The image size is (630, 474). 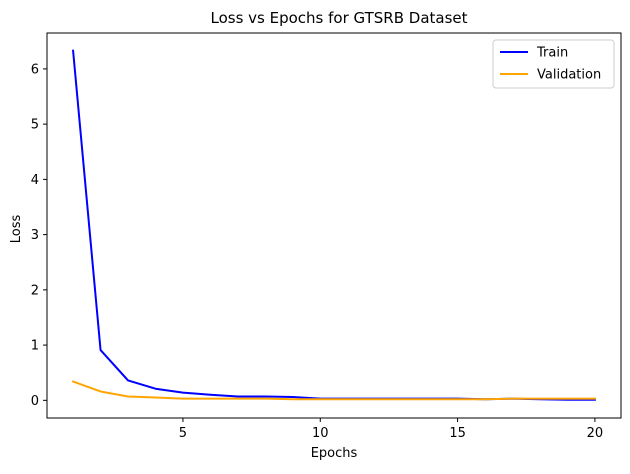 What do you see at coordinates (338, 18) in the screenshot?
I see `chart-title: Loss vs Epochs for GTSRB Dataset` at bounding box center [338, 18].